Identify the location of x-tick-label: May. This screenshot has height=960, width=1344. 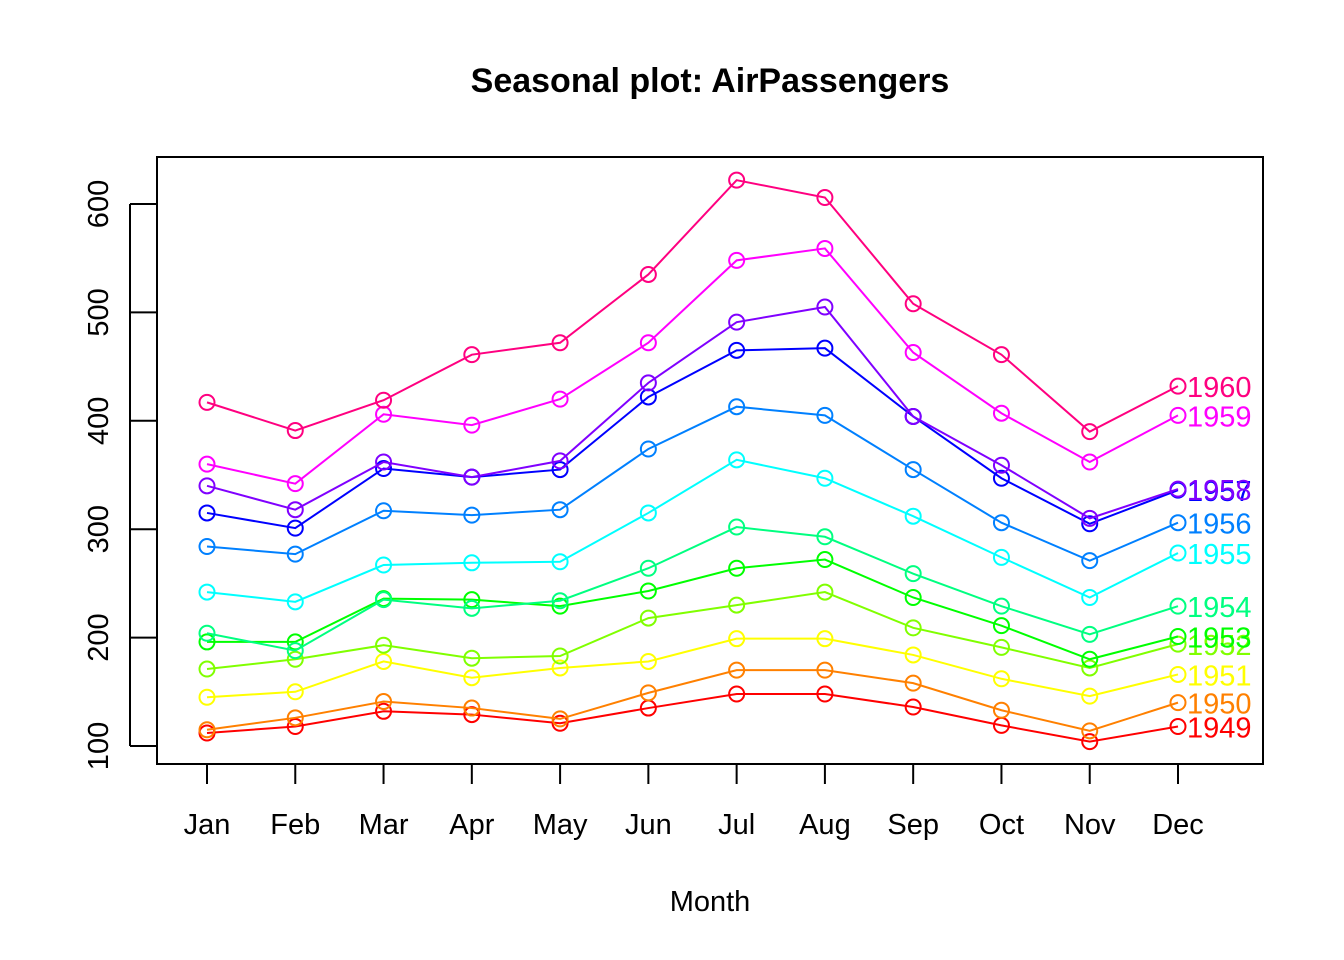
(560, 825).